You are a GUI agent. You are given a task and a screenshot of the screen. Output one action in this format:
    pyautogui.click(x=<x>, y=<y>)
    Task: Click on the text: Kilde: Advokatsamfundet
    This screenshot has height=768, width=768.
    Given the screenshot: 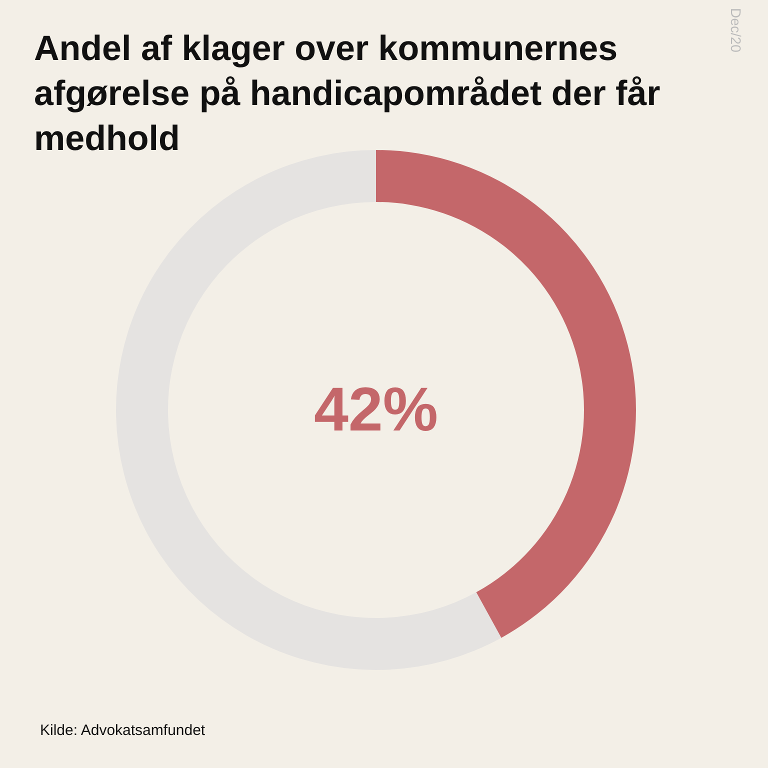 What is the action you would take?
    pyautogui.click(x=123, y=730)
    